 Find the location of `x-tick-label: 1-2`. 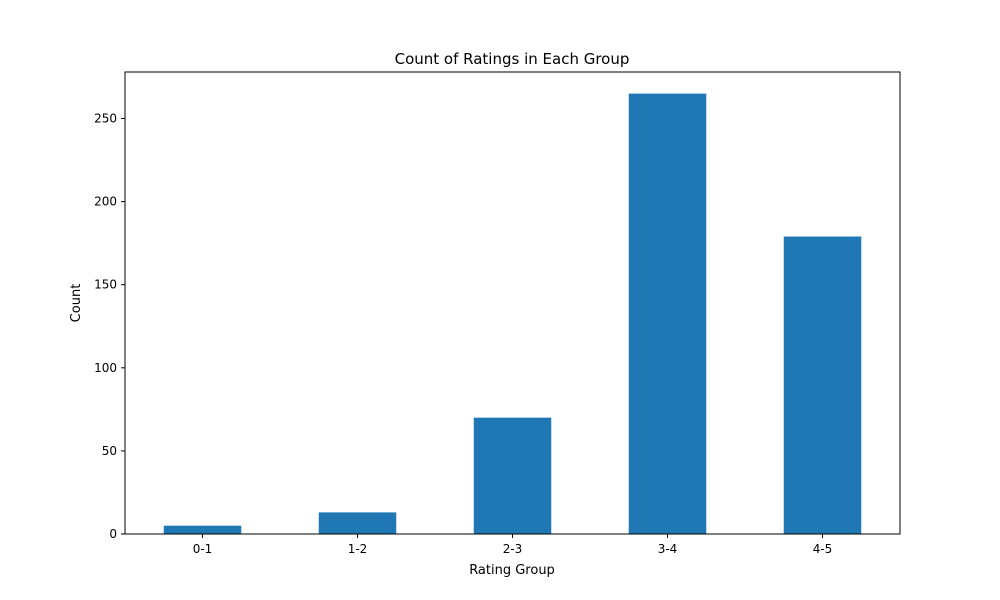

x-tick-label: 1-2 is located at coordinates (358, 549).